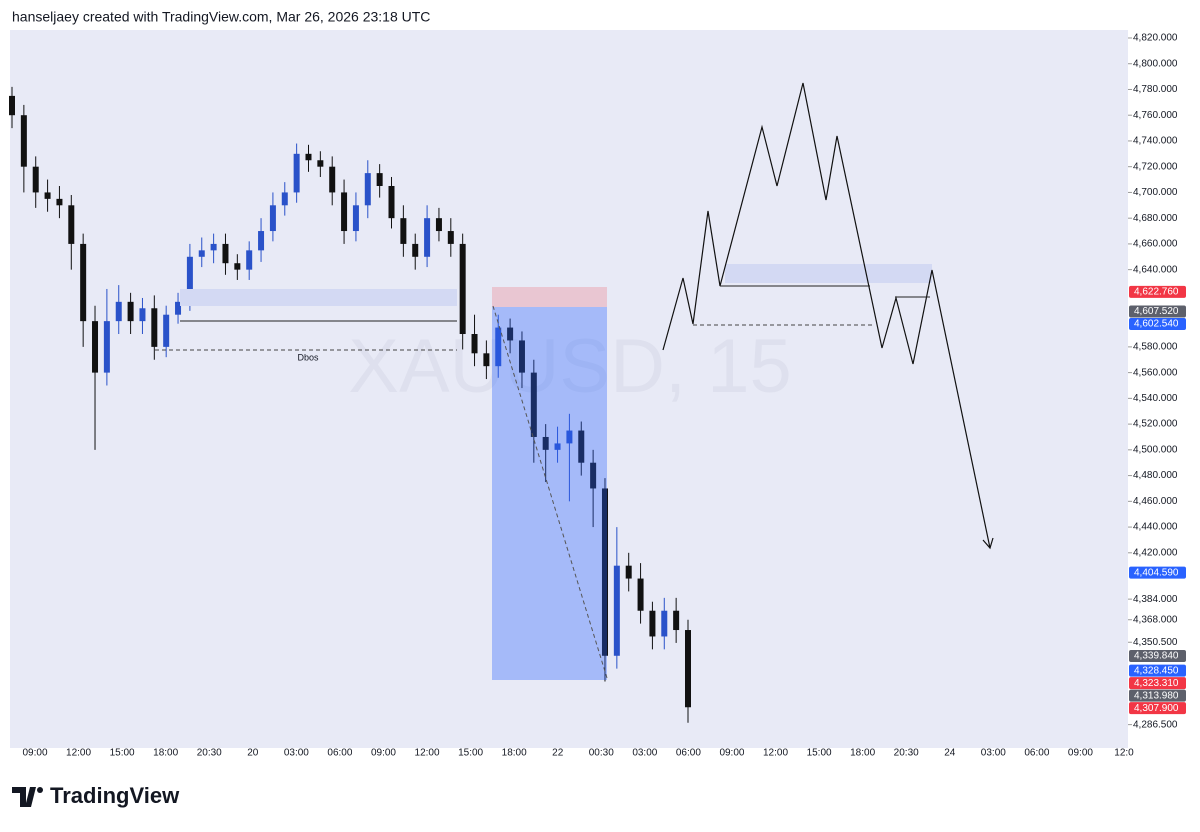  I want to click on y-tick-label: 4,520.000, so click(1155, 424).